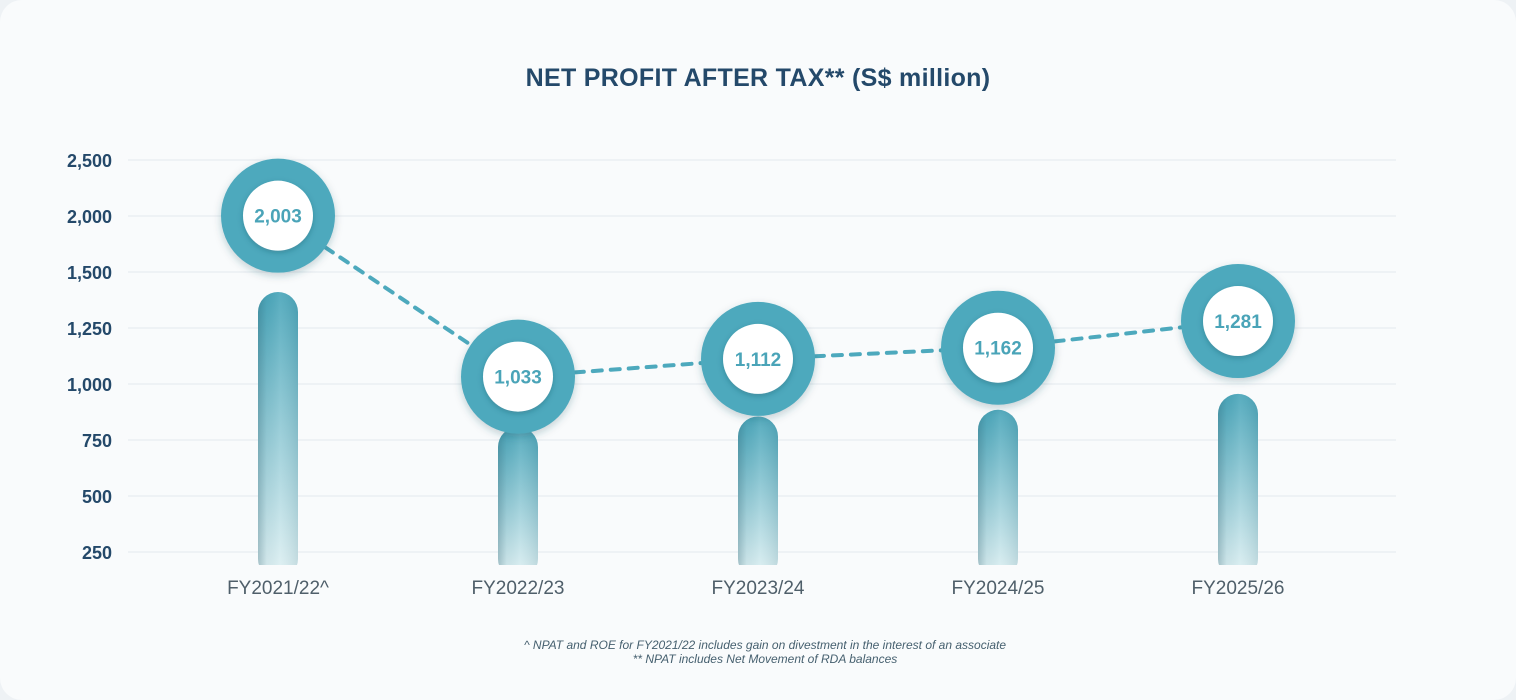  Describe the element at coordinates (518, 588) in the screenshot. I see `x-tick-label: FY2022/23` at that location.